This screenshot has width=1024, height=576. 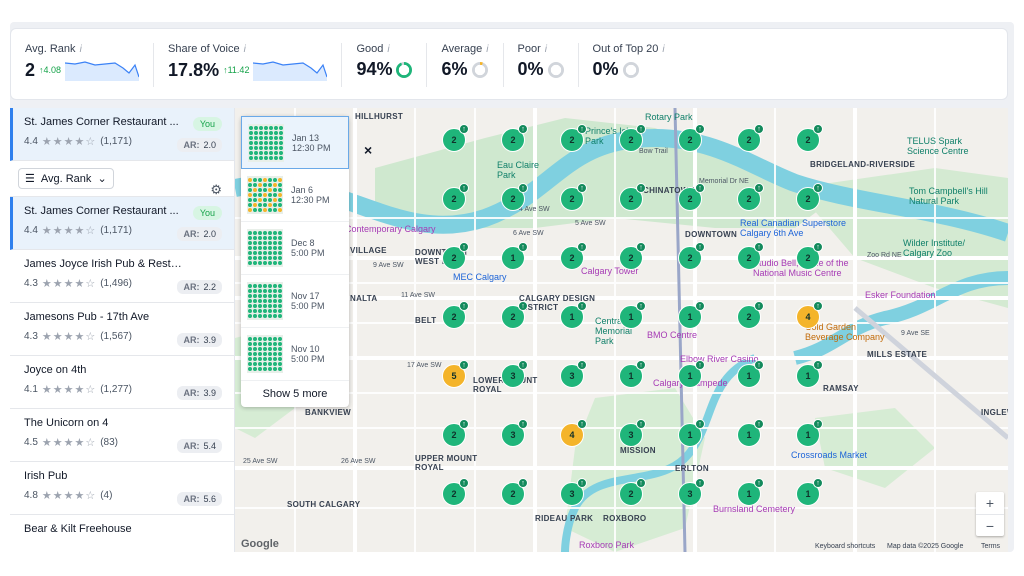 What do you see at coordinates (122, 435) in the screenshot?
I see `business-list-item: The Unicorn on 4 4.5 ★★★★☆ (83) AR: 5.4` at bounding box center [122, 435].